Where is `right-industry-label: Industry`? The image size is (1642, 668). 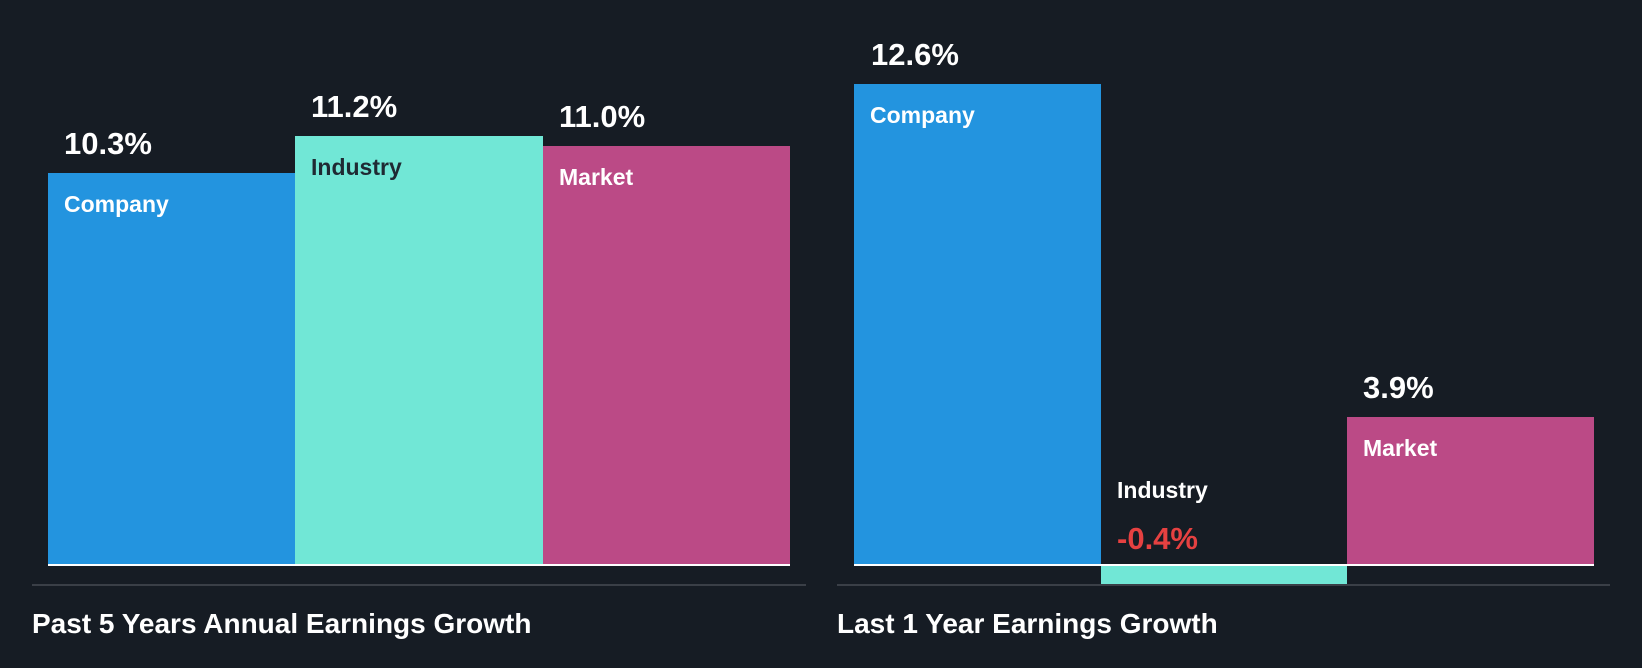
right-industry-label: Industry is located at coordinates (1162, 490).